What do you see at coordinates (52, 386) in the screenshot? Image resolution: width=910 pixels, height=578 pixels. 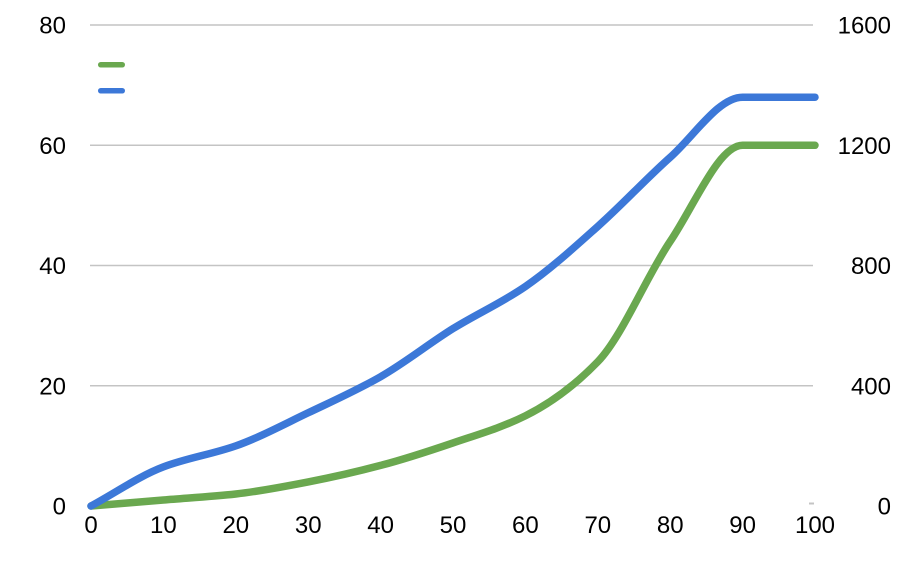 I see `left-axis-label: 20` at bounding box center [52, 386].